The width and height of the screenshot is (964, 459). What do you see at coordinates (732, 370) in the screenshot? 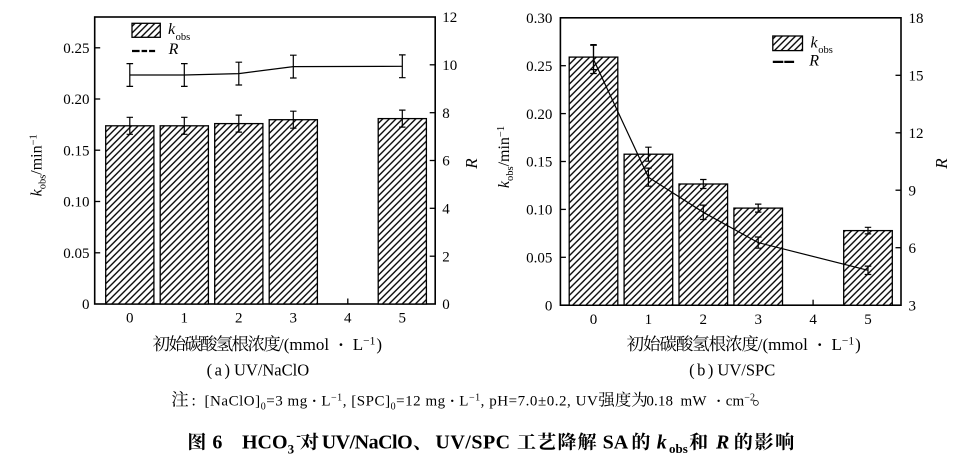
I see `svg-text:(b)UV/SPC: (b) UV/SPC` at bounding box center [732, 370].